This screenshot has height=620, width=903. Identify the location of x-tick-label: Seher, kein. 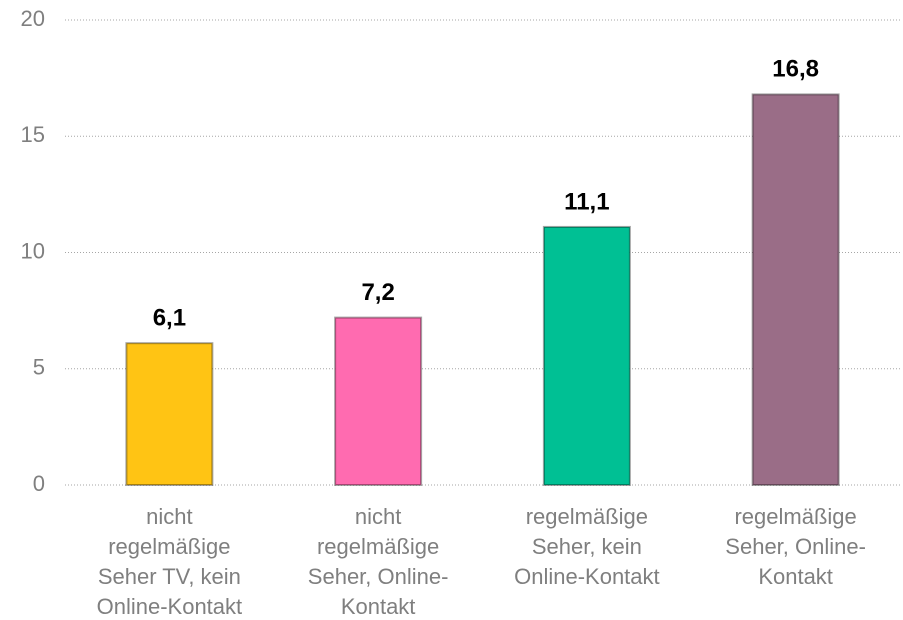
(587, 546).